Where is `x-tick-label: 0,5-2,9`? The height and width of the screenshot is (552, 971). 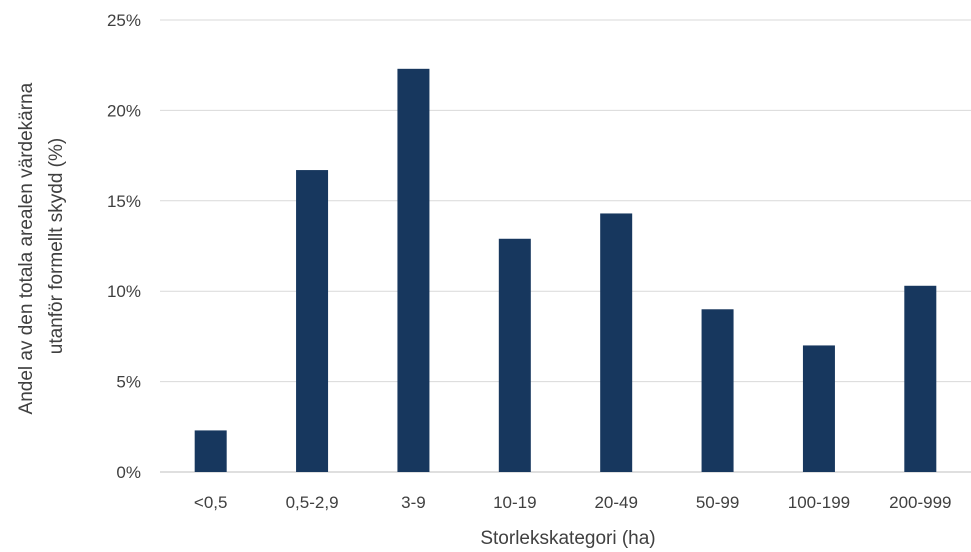
x-tick-label: 0,5-2,9 is located at coordinates (312, 502).